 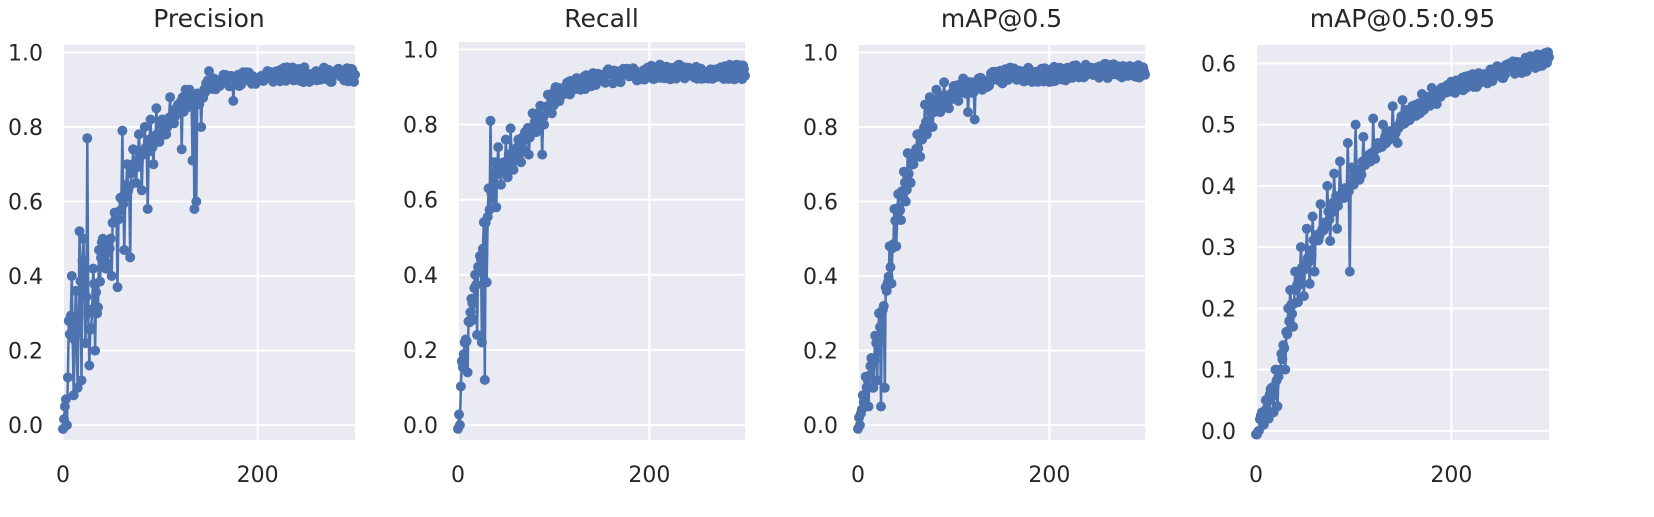 What do you see at coordinates (601, 241) in the screenshot?
I see `recall-plot-area` at bounding box center [601, 241].